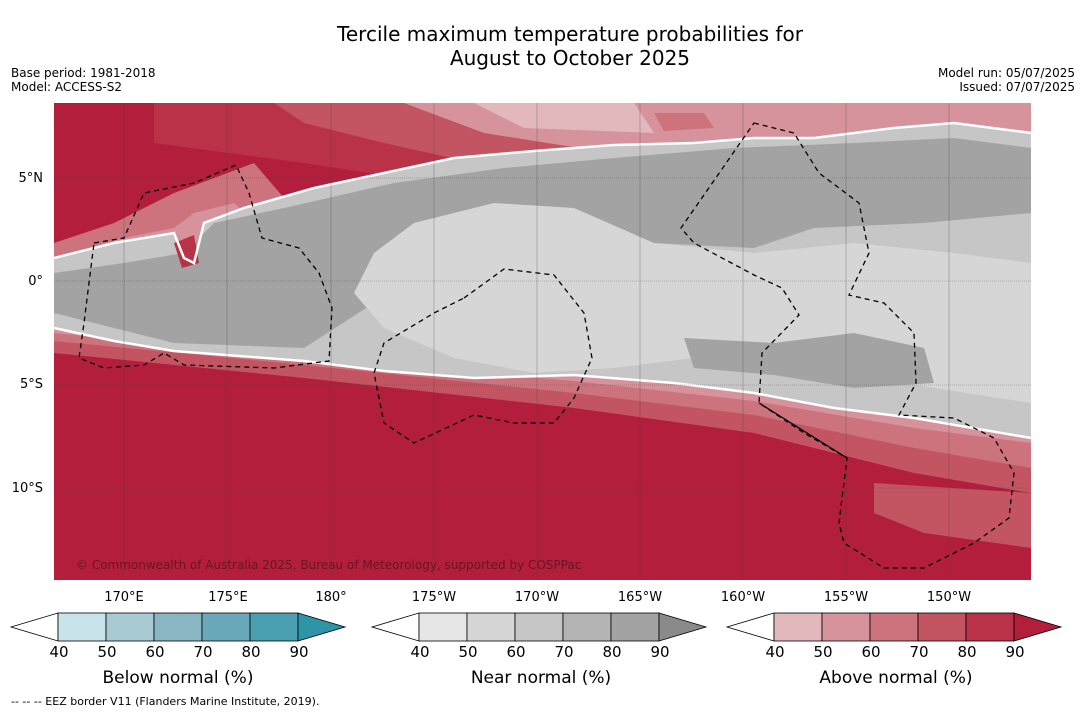 Image resolution: width=1085 pixels, height=713 pixels. Describe the element at coordinates (395, 627) in the screenshot. I see `near-extend-low` at that location.